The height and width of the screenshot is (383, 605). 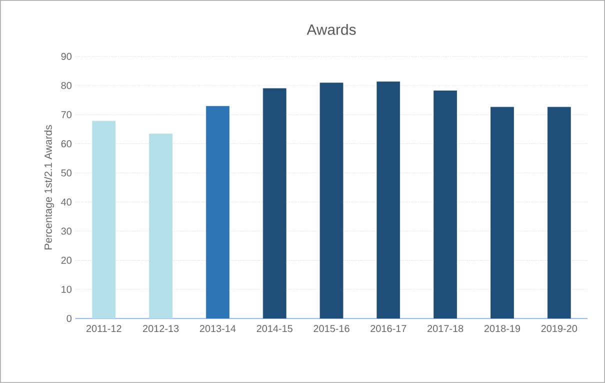 I want to click on x-tick-label: 2019-20, so click(x=559, y=328).